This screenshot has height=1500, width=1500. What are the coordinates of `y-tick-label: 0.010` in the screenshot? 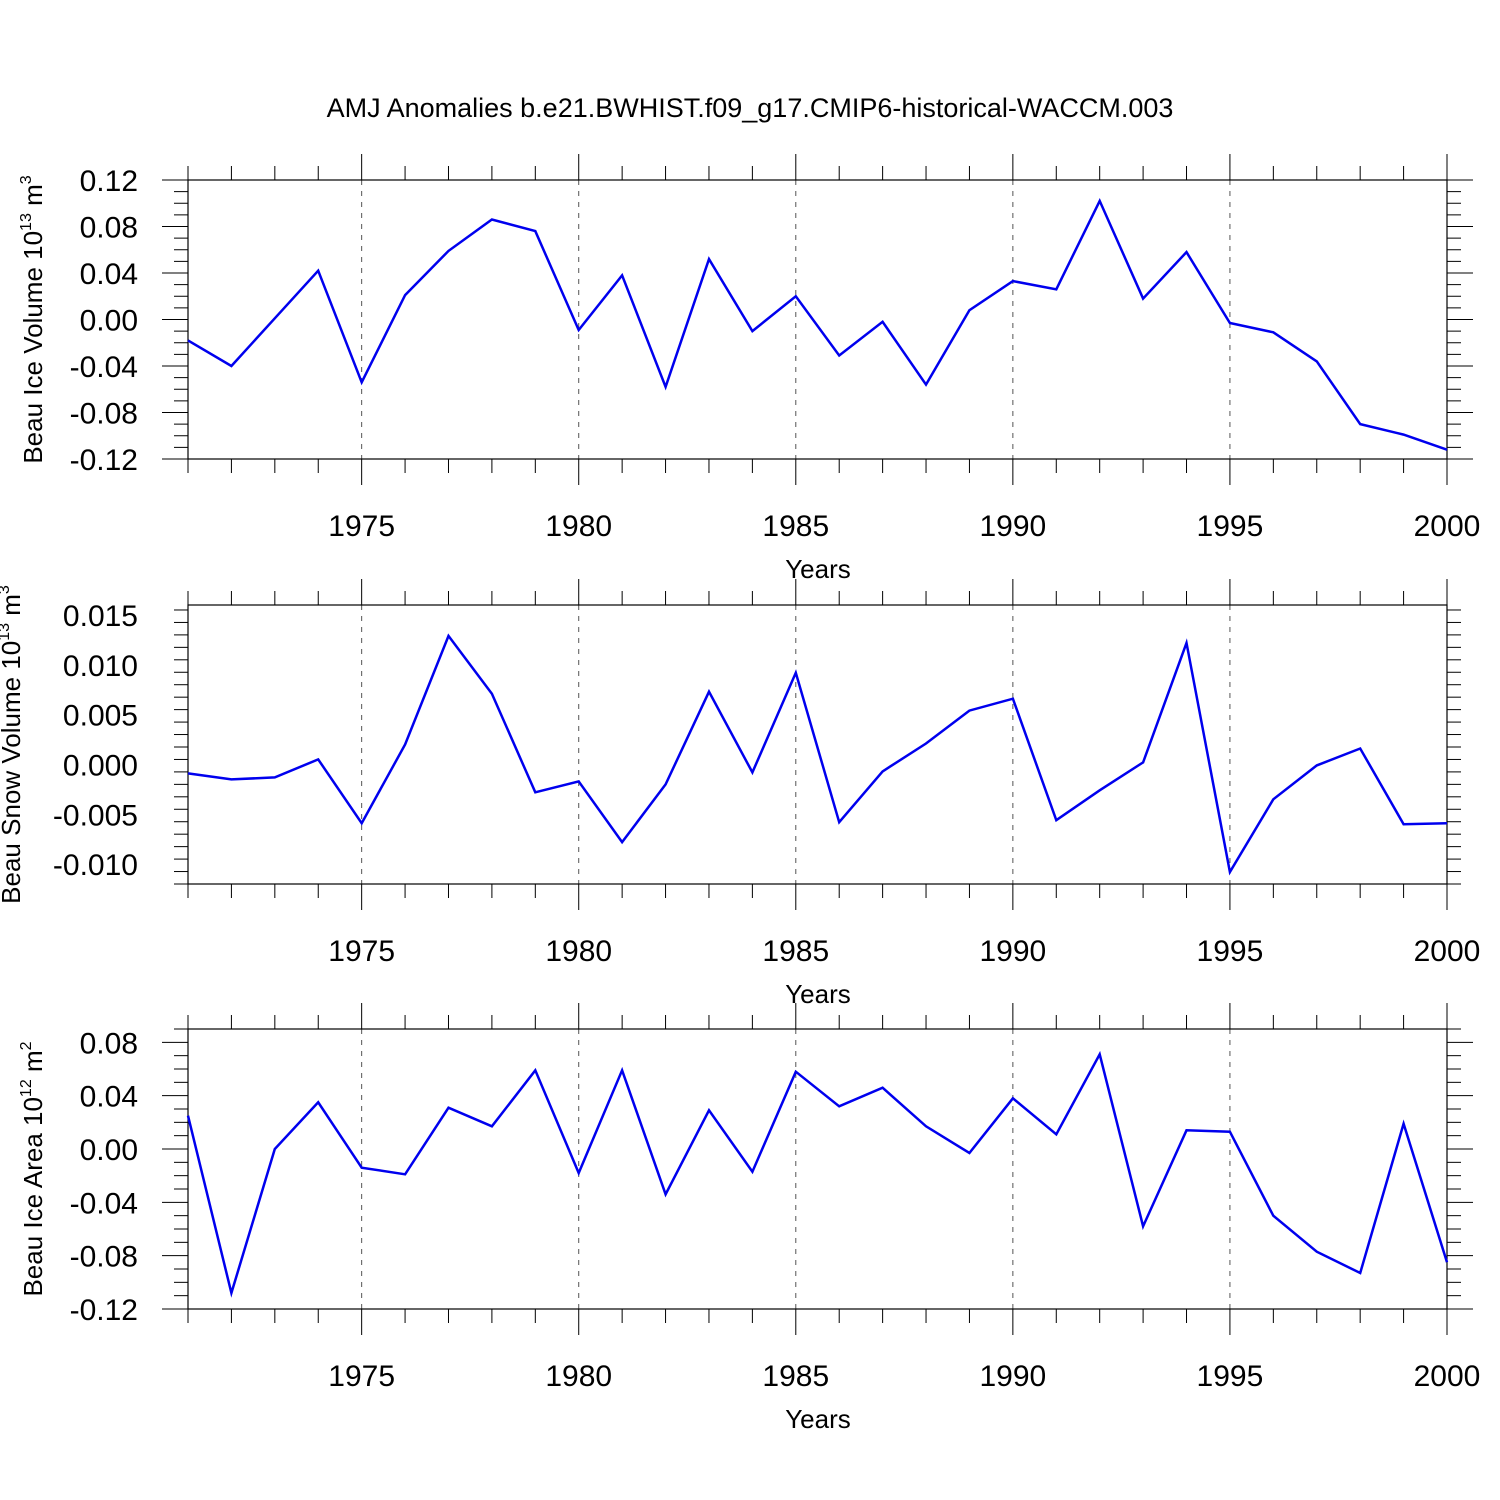 It's located at (100, 666).